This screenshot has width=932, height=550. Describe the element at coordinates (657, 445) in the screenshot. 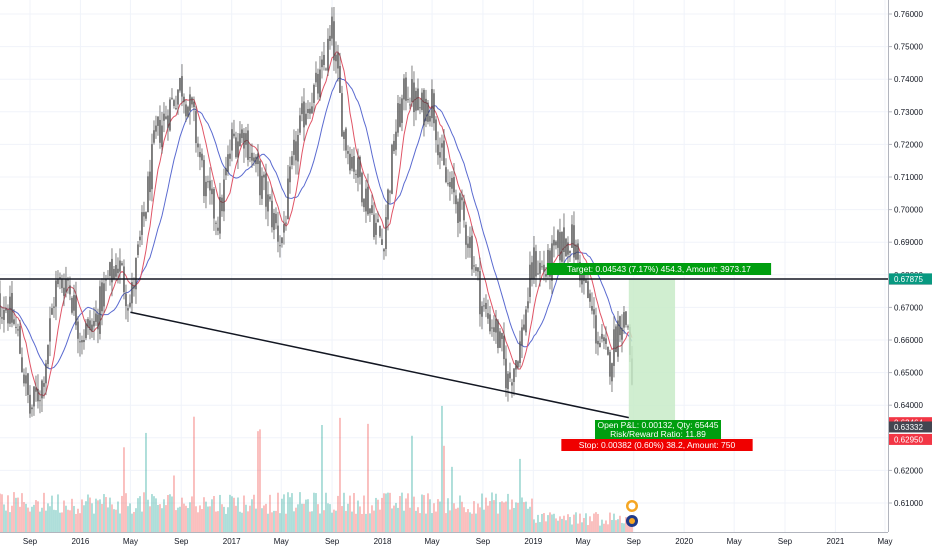

I see `stop-label-box` at that location.